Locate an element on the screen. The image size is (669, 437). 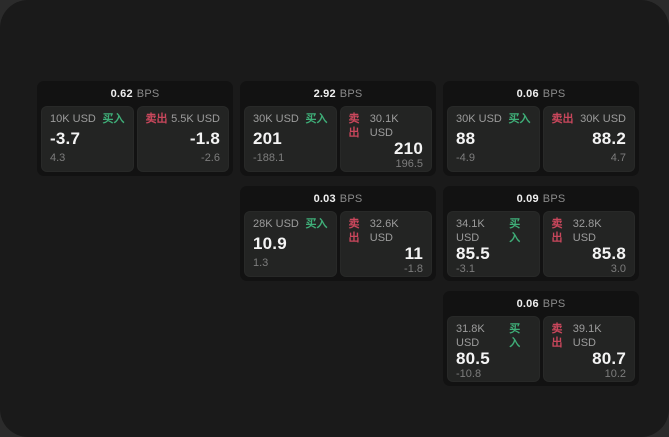
buy-amount: 34.1K USD is located at coordinates (470, 231).